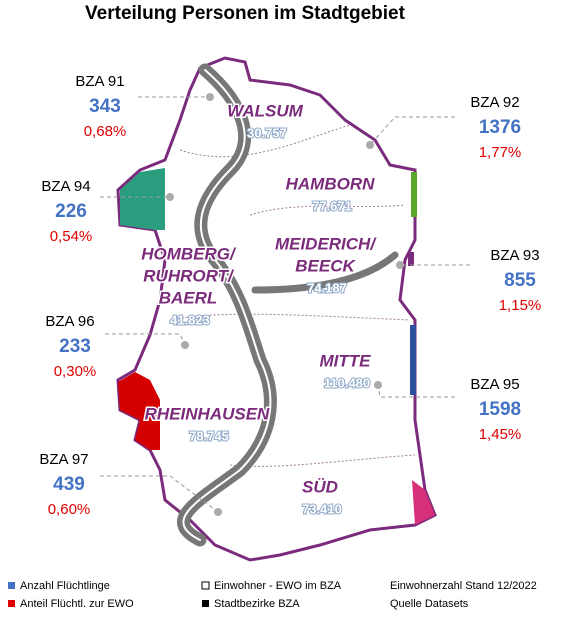 Image resolution: width=563 pixels, height=632 pixels. What do you see at coordinates (75, 371) in the screenshot?
I see `bza-share: 0,30%` at bounding box center [75, 371].